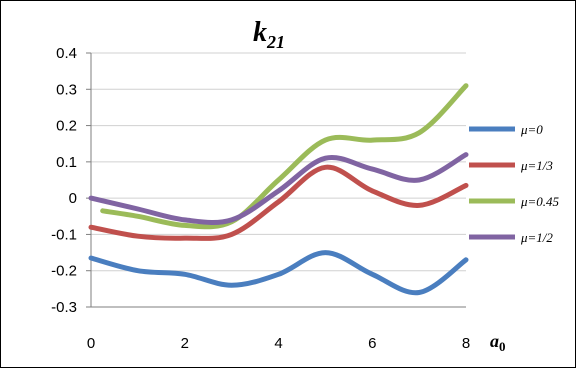 The width and height of the screenshot is (576, 369). What do you see at coordinates (64, 307) in the screenshot?
I see `y-tick-label: -0.3` at bounding box center [64, 307].